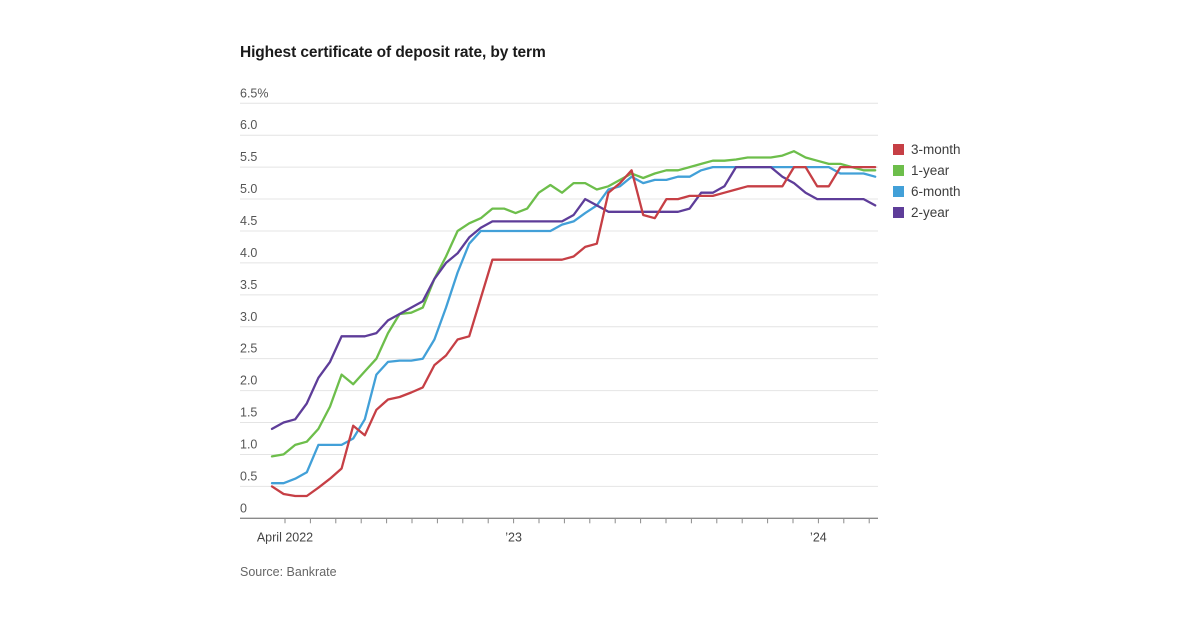  Describe the element at coordinates (930, 170) in the screenshot. I see `legend-label: 1-year` at that location.